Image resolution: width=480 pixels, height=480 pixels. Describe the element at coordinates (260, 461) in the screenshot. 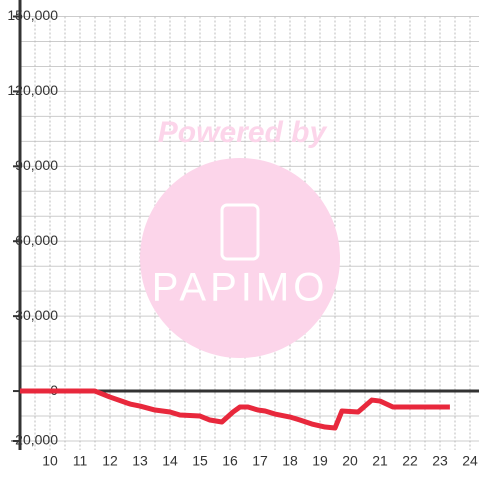

I see `x-tick-label: 17` at that location.